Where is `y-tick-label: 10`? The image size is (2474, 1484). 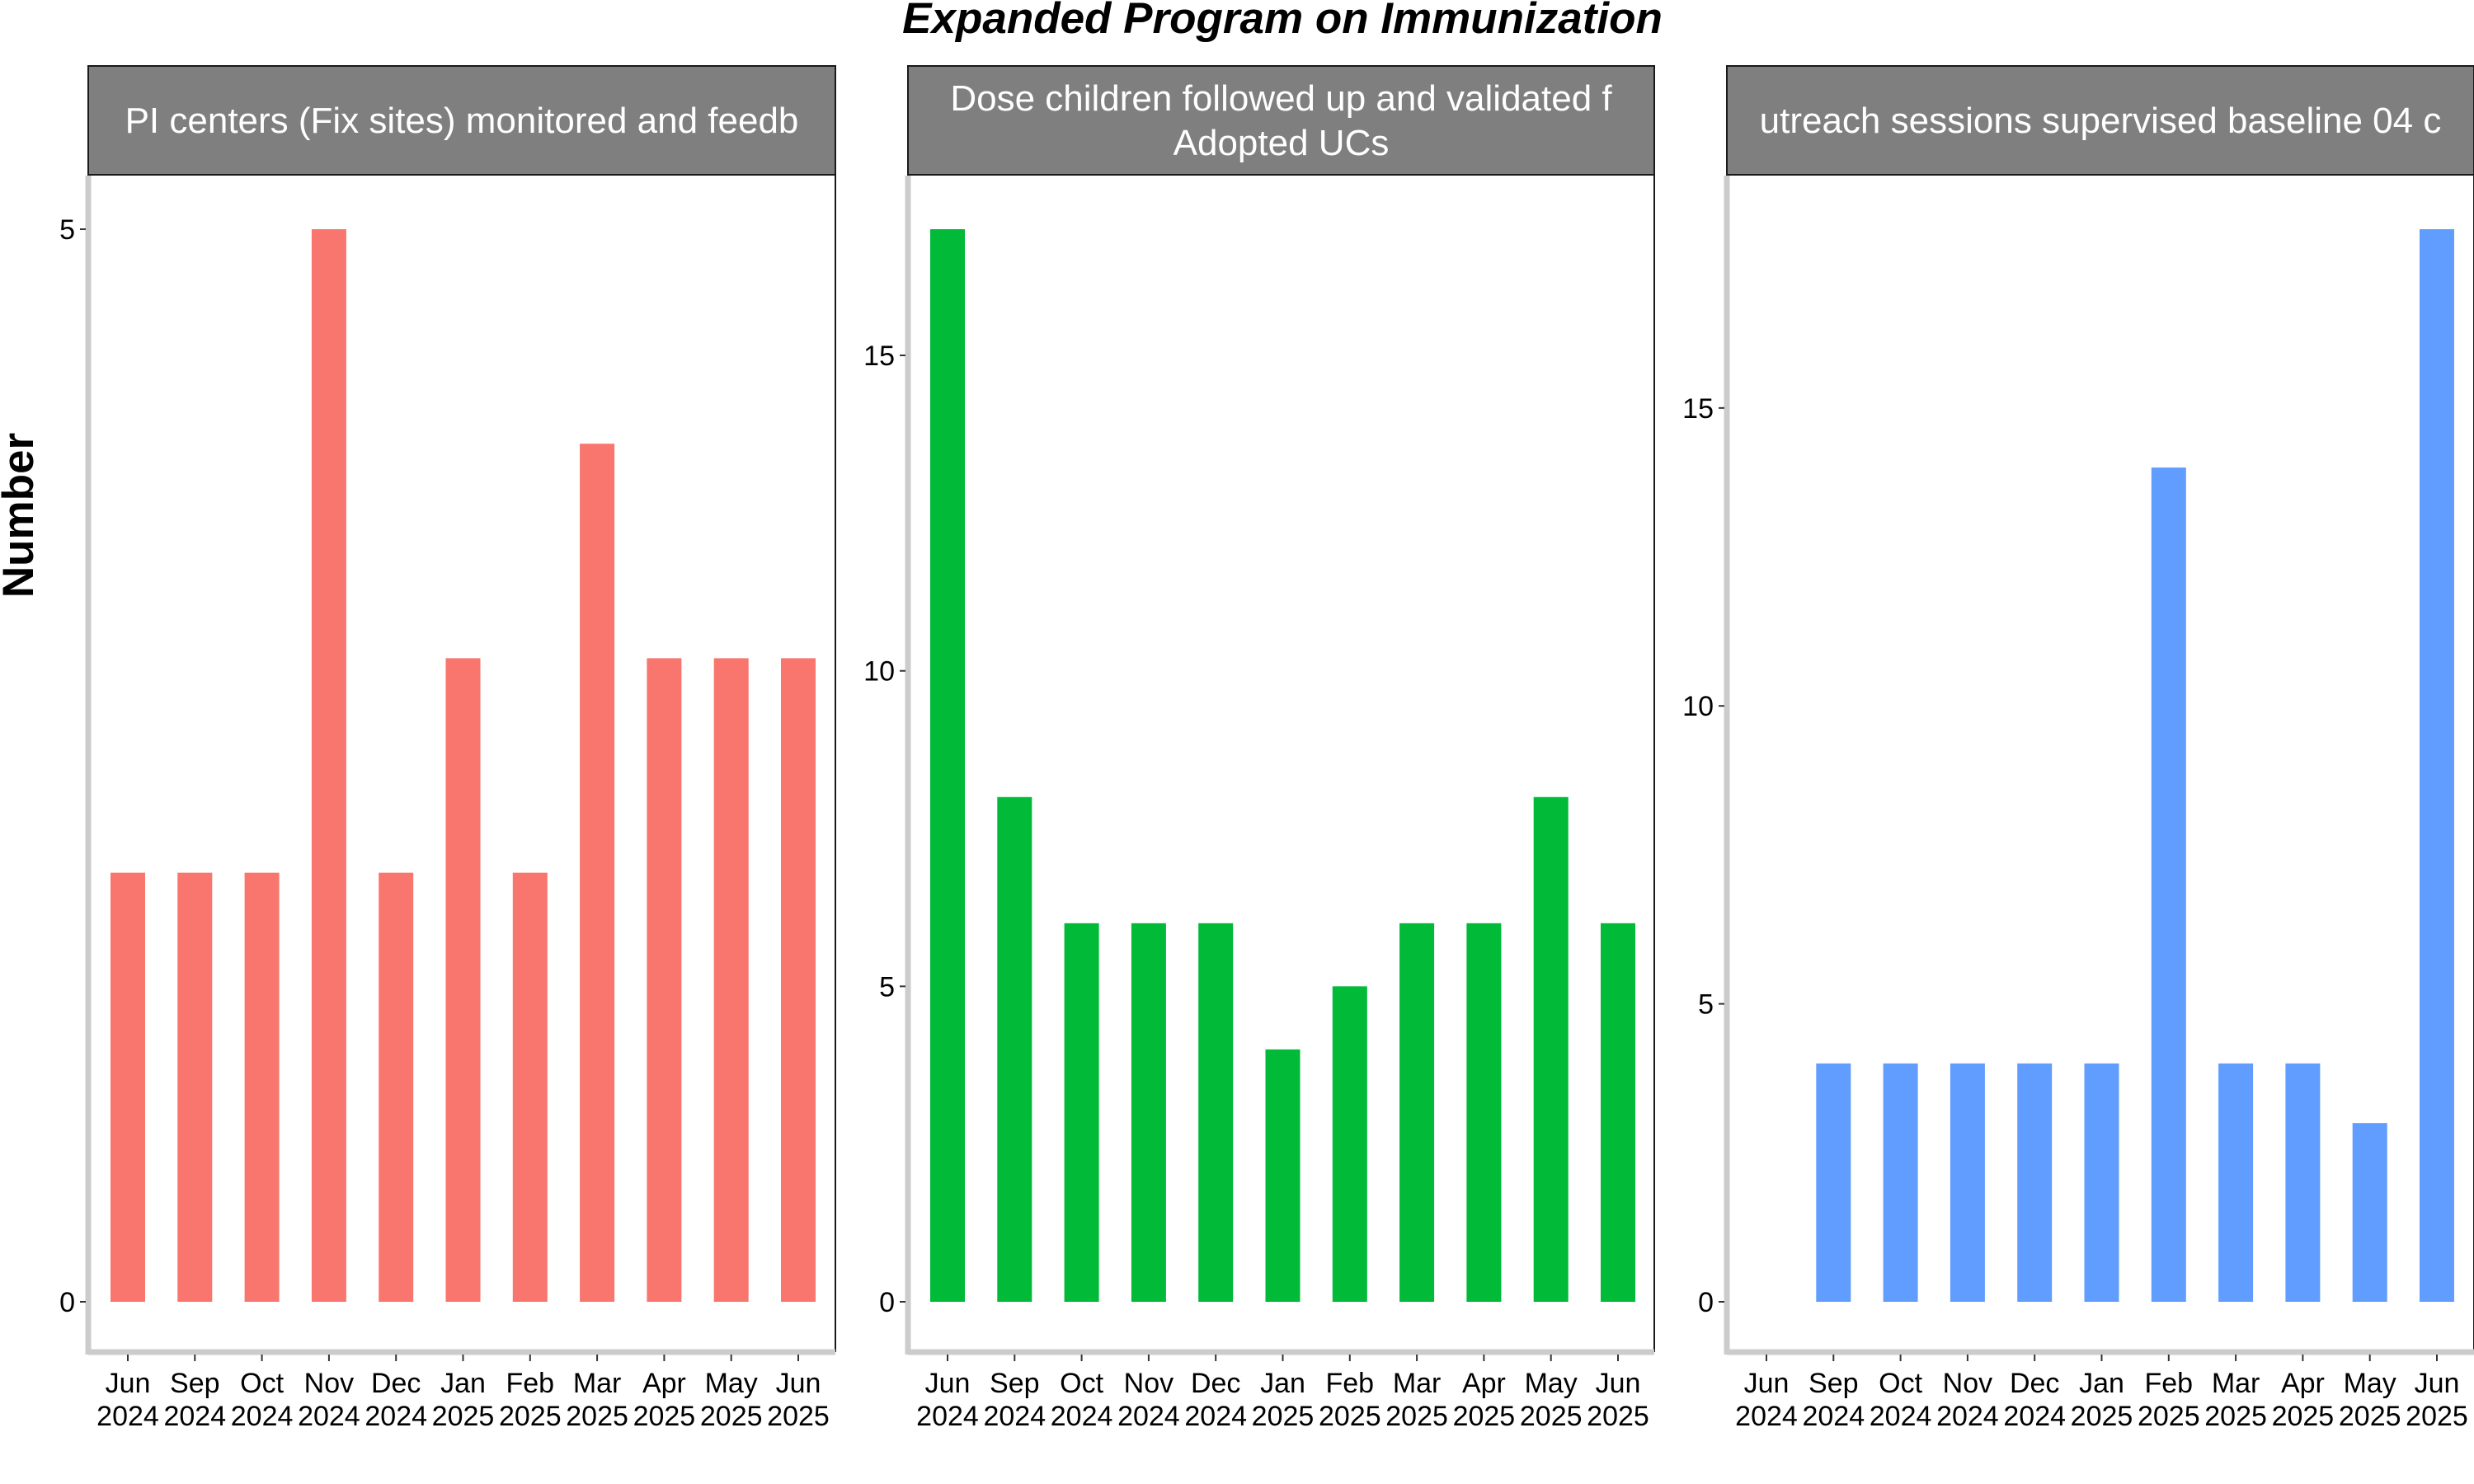
y-tick-label: 10 is located at coordinates (1698, 706).